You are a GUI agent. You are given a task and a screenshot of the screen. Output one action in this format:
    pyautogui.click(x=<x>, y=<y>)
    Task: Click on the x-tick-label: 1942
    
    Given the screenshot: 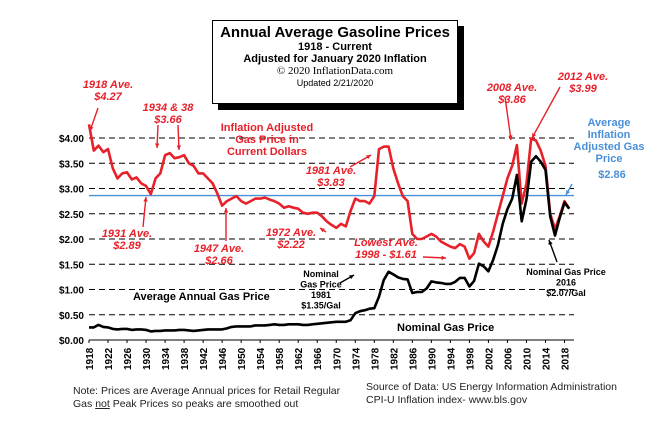 What is the action you would take?
    pyautogui.click(x=204, y=358)
    